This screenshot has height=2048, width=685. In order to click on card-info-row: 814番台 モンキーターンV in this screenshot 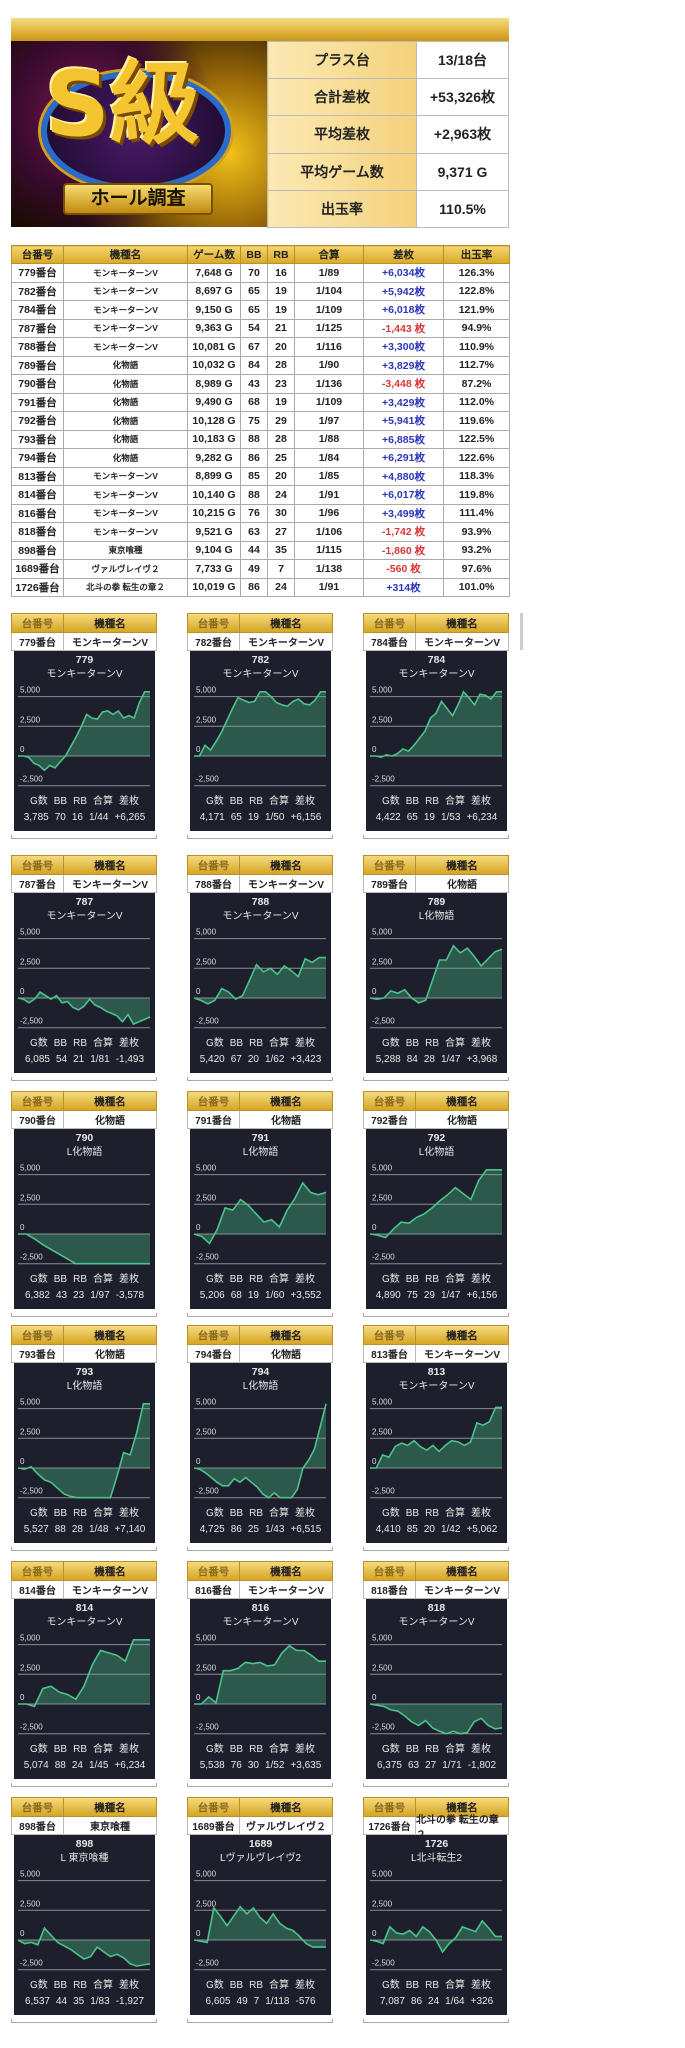, I will do `click(84, 1590)`.